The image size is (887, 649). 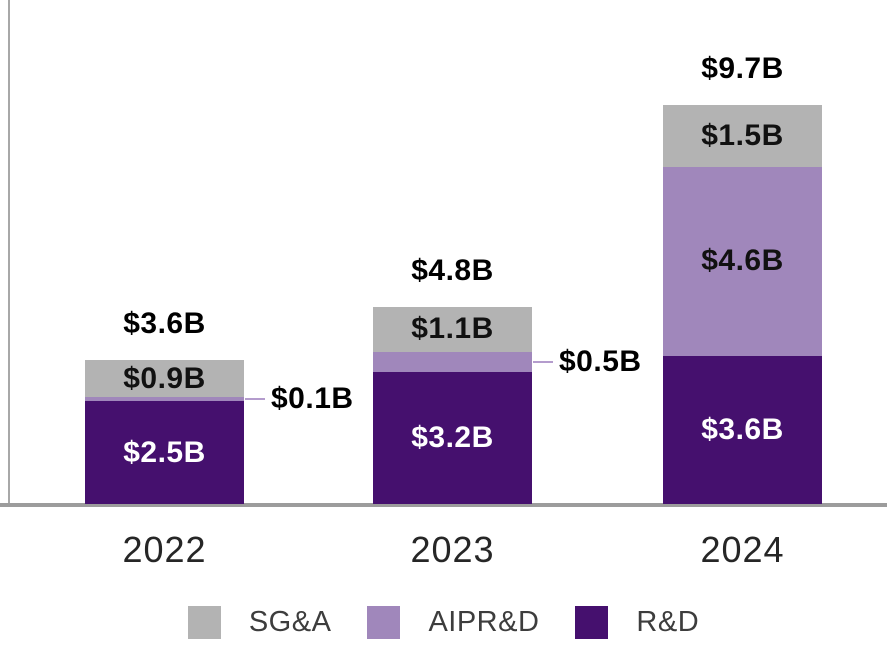 What do you see at coordinates (452, 270) in the screenshot?
I see `bar-total-label: $4.8B` at bounding box center [452, 270].